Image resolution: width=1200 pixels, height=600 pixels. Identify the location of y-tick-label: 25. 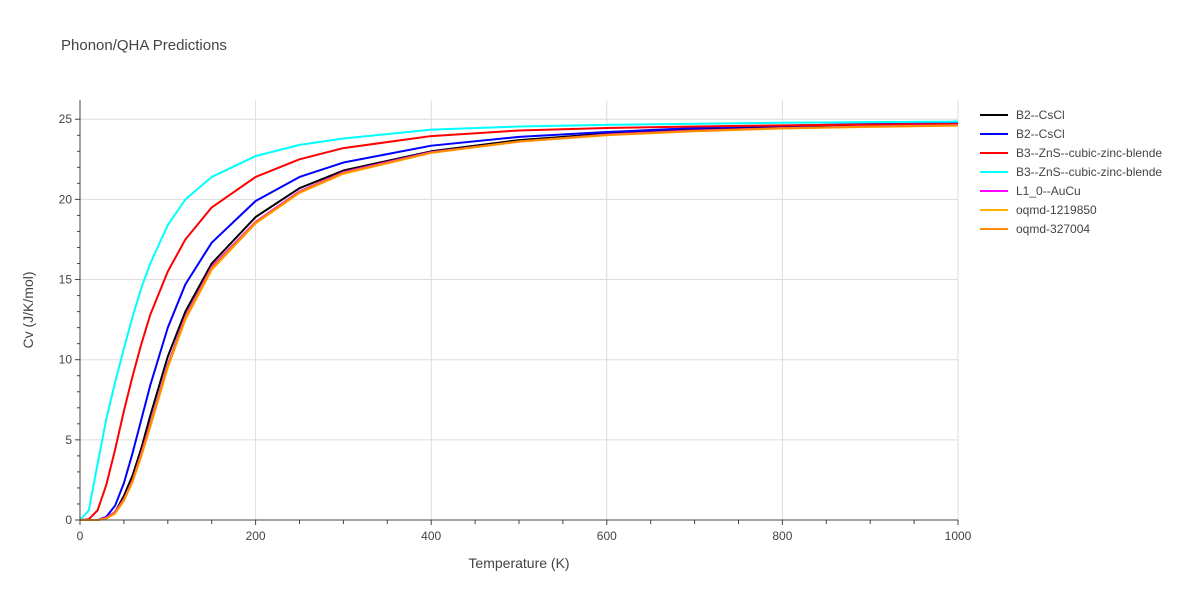
(66, 119).